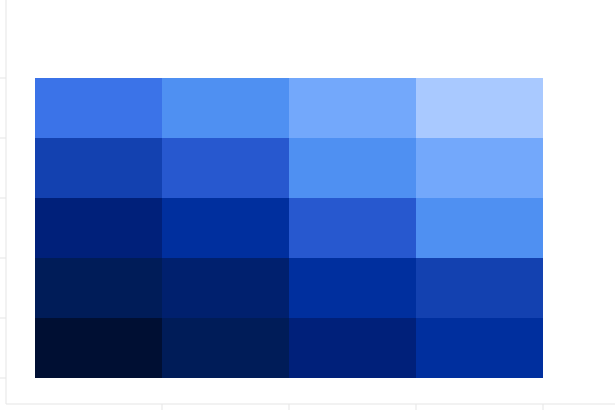 The height and width of the screenshot is (411, 615). Describe the element at coordinates (98, 288) in the screenshot. I see `heatmap-cell-r3-c0` at that location.